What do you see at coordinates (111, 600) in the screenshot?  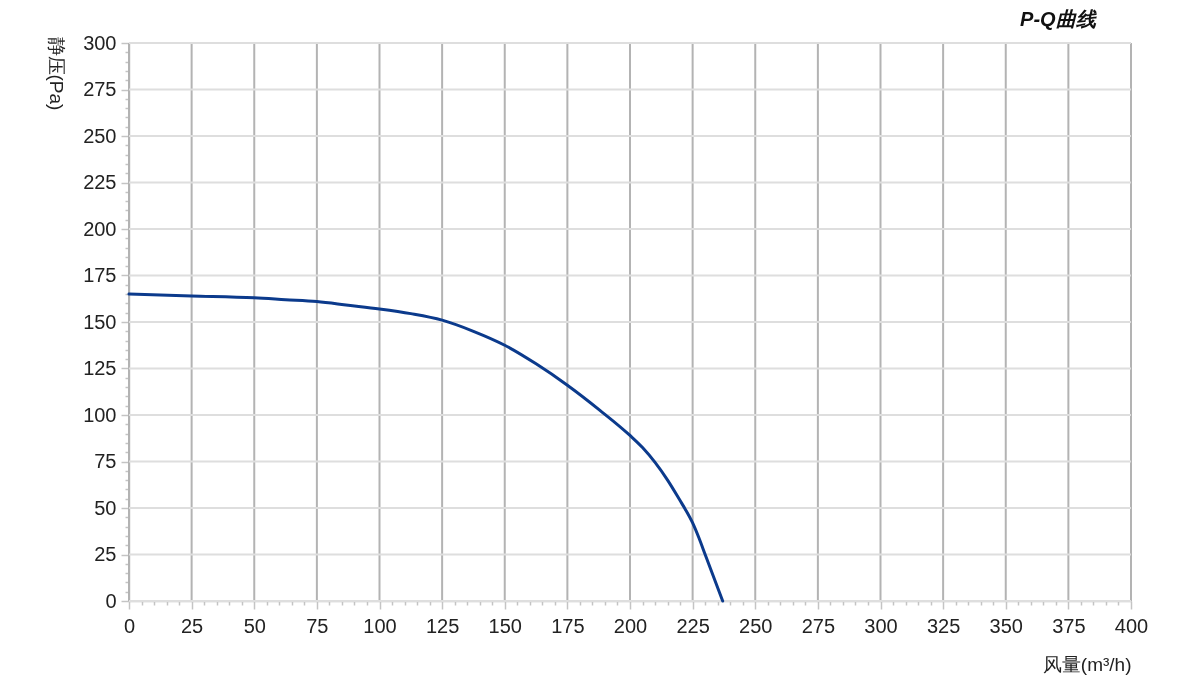 I see `y-tick-label: 0` at bounding box center [111, 600].